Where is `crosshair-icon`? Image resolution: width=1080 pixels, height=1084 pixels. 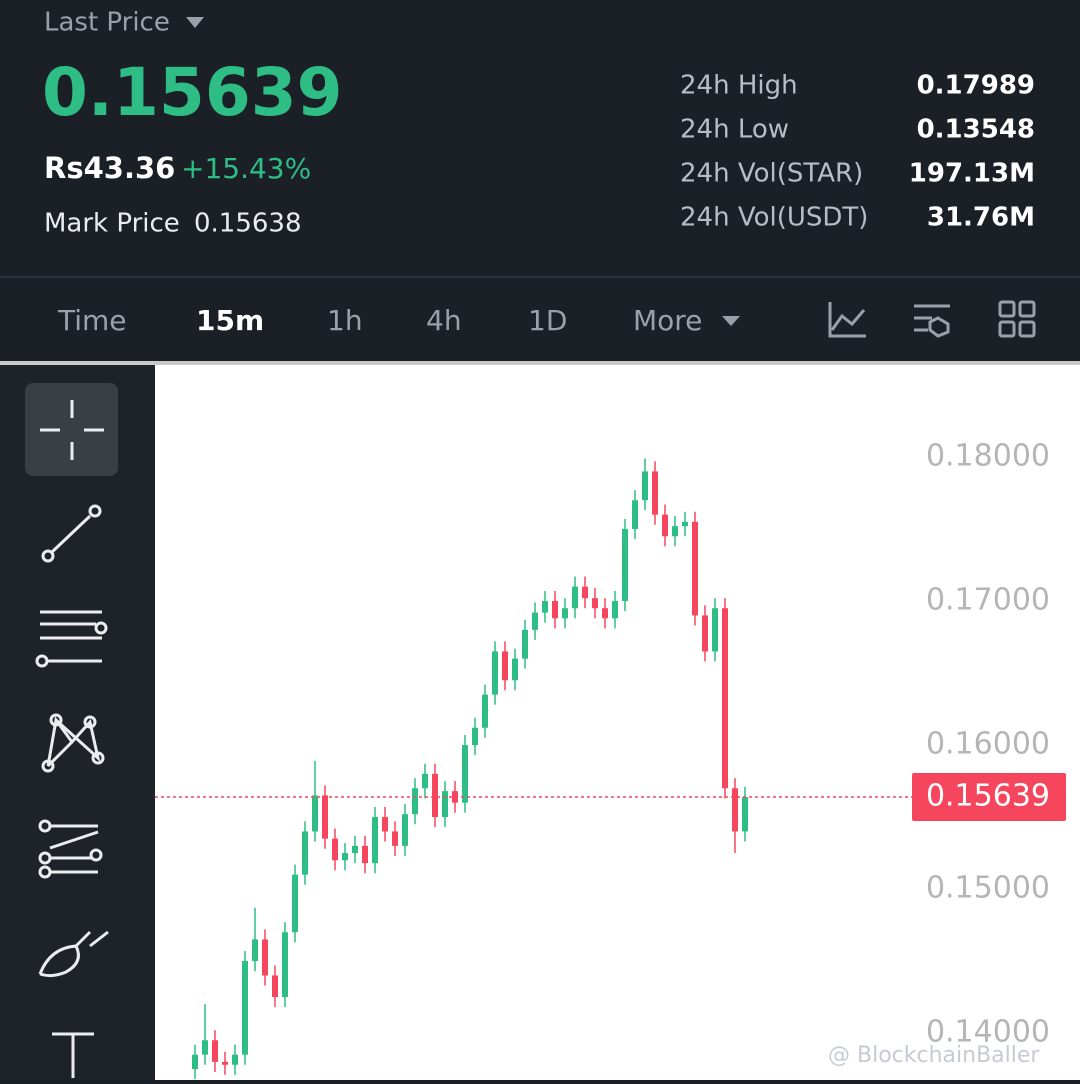
crosshair-icon is located at coordinates (72, 430).